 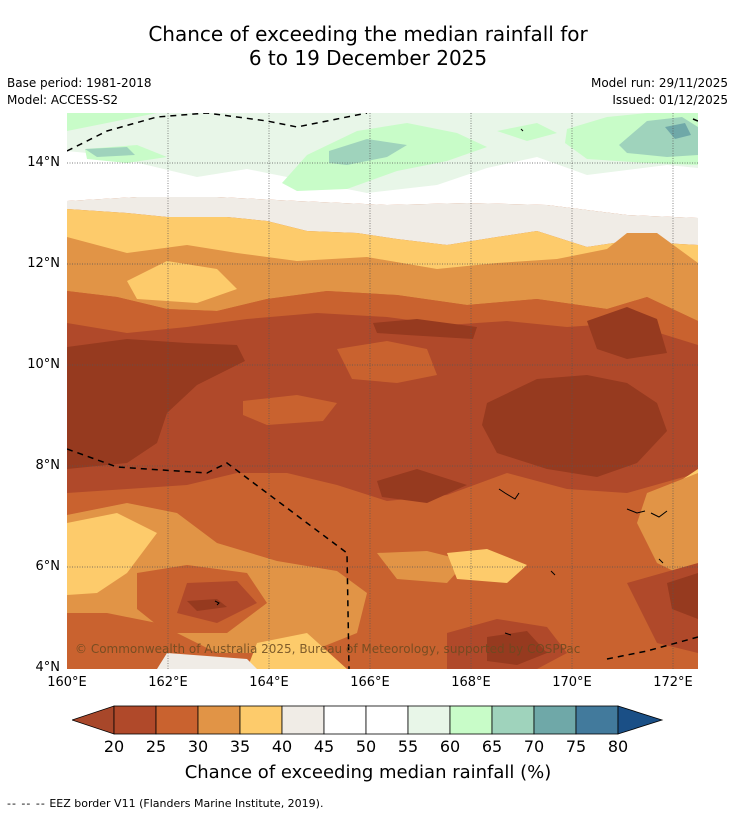 I want to click on colorbar-tick-50: 50, so click(x=366, y=746).